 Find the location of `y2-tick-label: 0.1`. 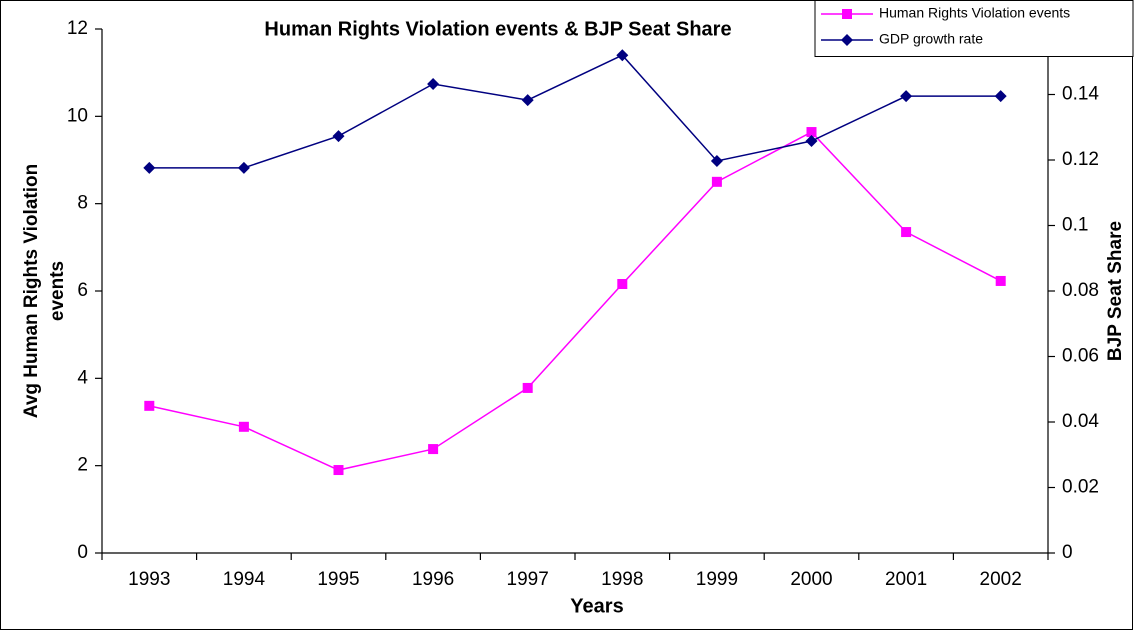

y2-tick-label: 0.1 is located at coordinates (1075, 225).